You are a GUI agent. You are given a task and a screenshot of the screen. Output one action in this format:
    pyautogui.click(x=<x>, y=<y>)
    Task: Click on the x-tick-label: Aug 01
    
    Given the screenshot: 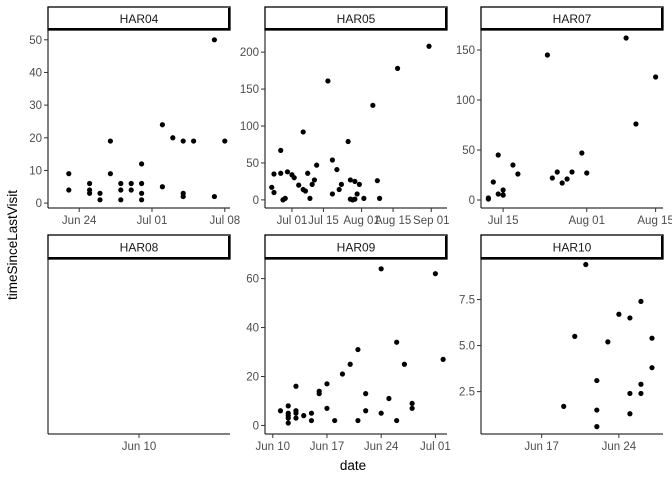 What is the action you would take?
    pyautogui.click(x=587, y=221)
    